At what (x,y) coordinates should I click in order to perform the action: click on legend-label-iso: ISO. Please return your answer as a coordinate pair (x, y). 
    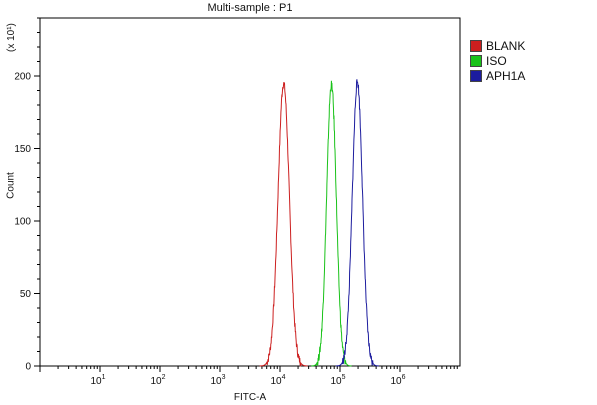
    Looking at the image, I should click on (496, 60).